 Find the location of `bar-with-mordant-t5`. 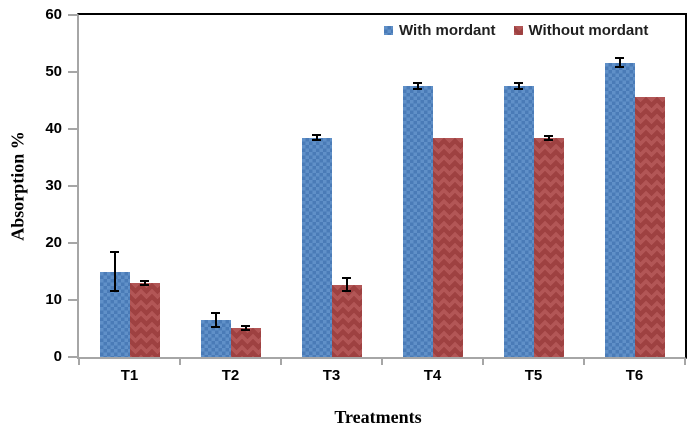

bar-with-mordant-t5 is located at coordinates (518, 221).